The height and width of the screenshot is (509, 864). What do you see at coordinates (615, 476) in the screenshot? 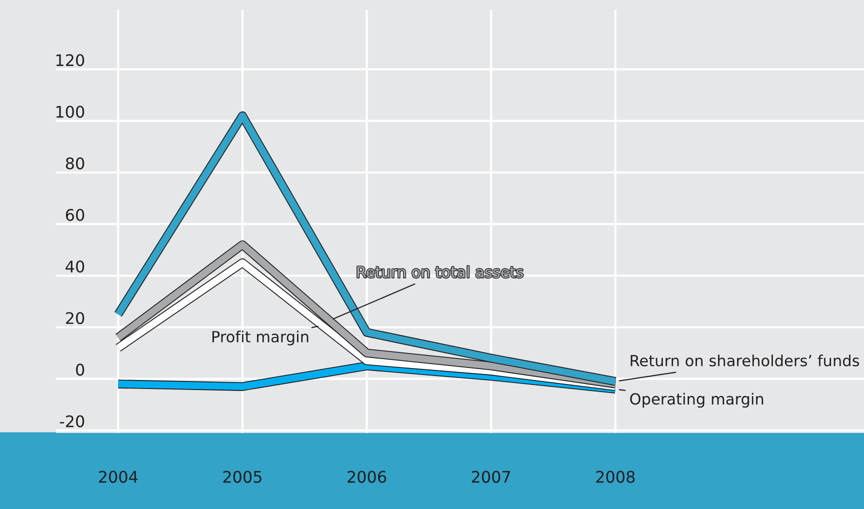
I see `x-tick-label: 2008` at bounding box center [615, 476].